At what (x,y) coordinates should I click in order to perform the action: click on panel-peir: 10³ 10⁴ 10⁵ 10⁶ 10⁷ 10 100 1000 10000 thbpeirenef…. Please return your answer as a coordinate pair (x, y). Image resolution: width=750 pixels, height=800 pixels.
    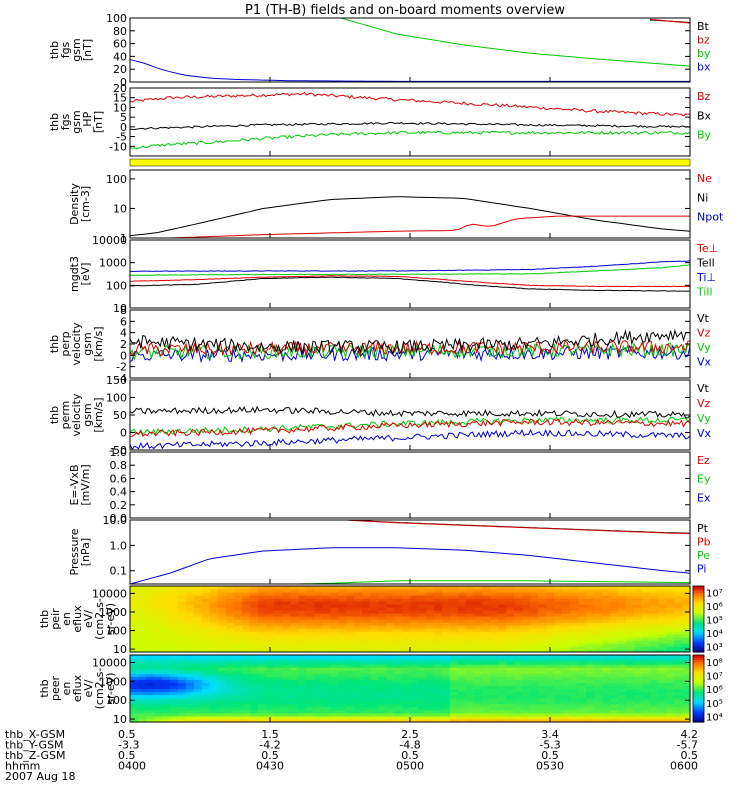
    Looking at the image, I should click on (380, 620).